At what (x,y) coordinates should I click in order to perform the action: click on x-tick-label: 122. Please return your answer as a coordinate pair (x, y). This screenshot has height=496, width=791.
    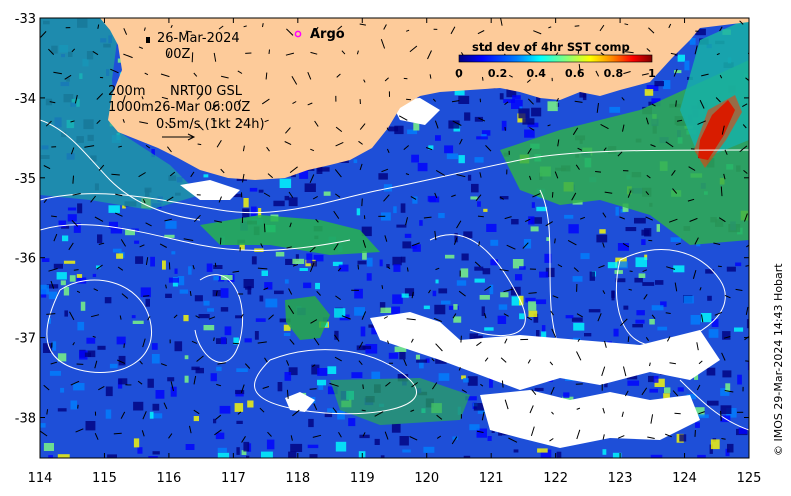
    Looking at the image, I should click on (555, 478).